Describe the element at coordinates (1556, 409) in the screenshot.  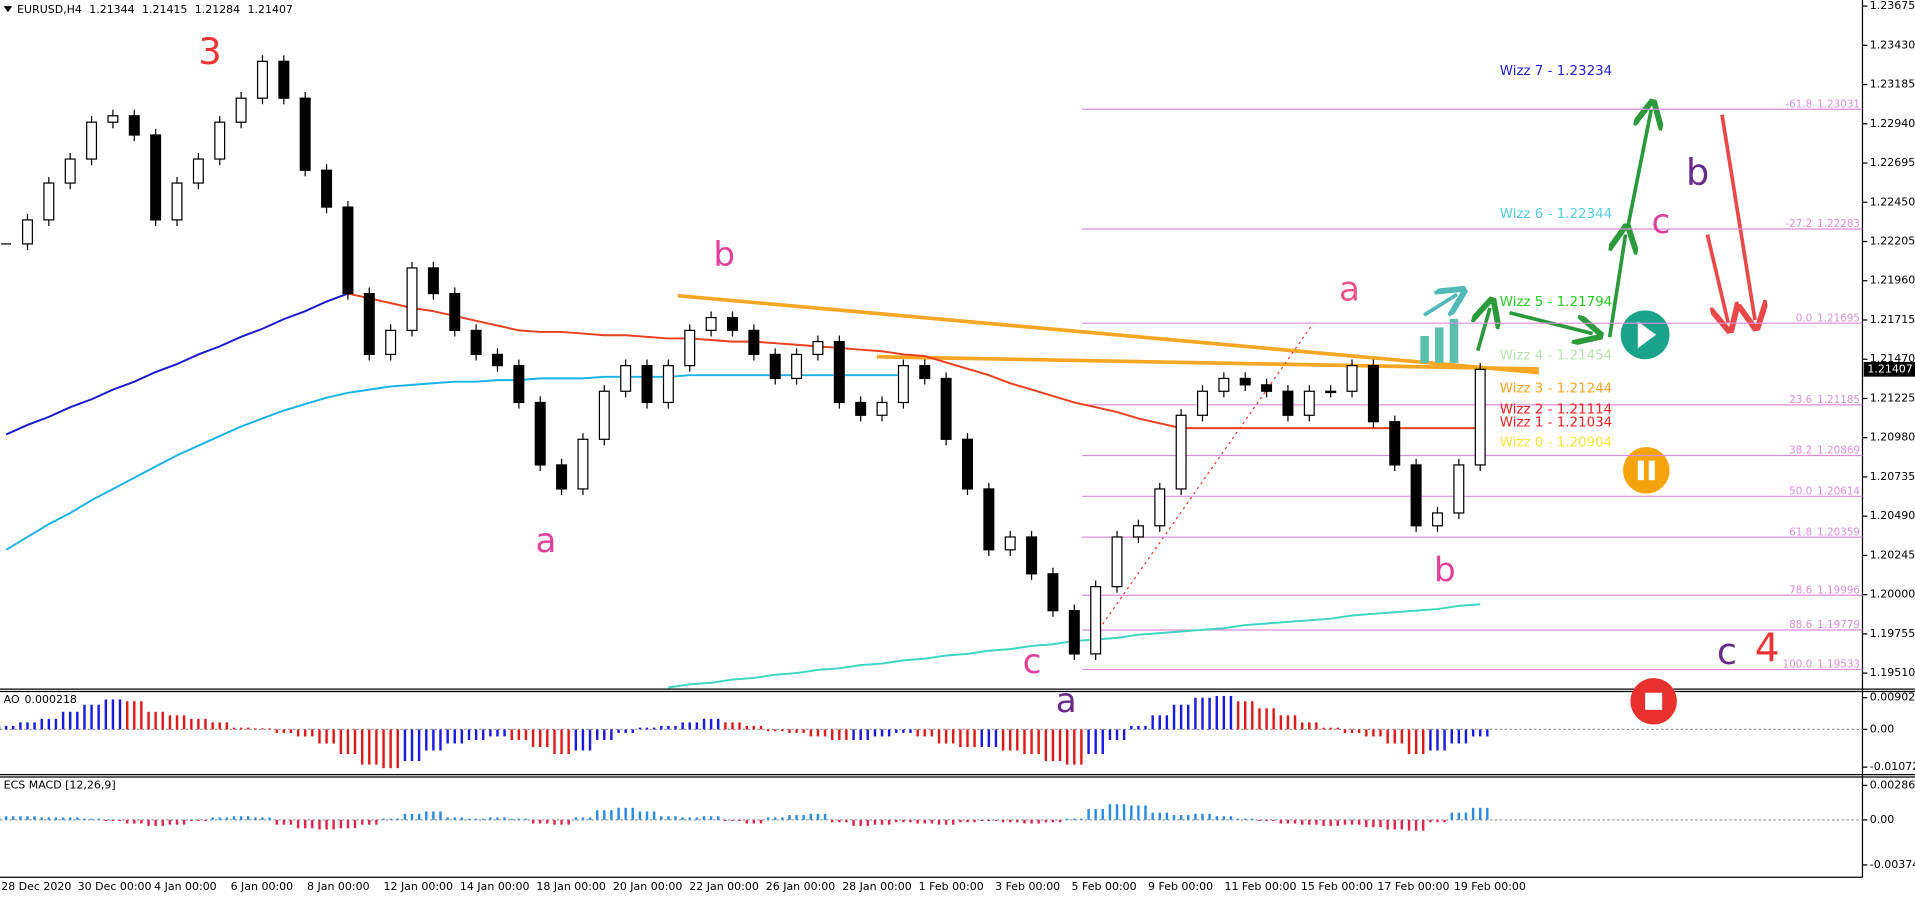
I see `wizz-label: Wizz 2 - 1.21114` at that location.